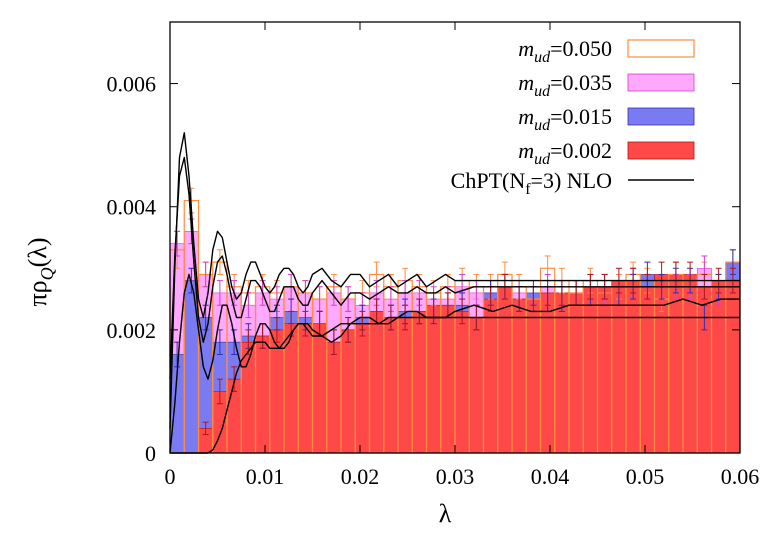 The height and width of the screenshot is (534, 763). I want to click on bar-0.002-31, so click(619, 367).